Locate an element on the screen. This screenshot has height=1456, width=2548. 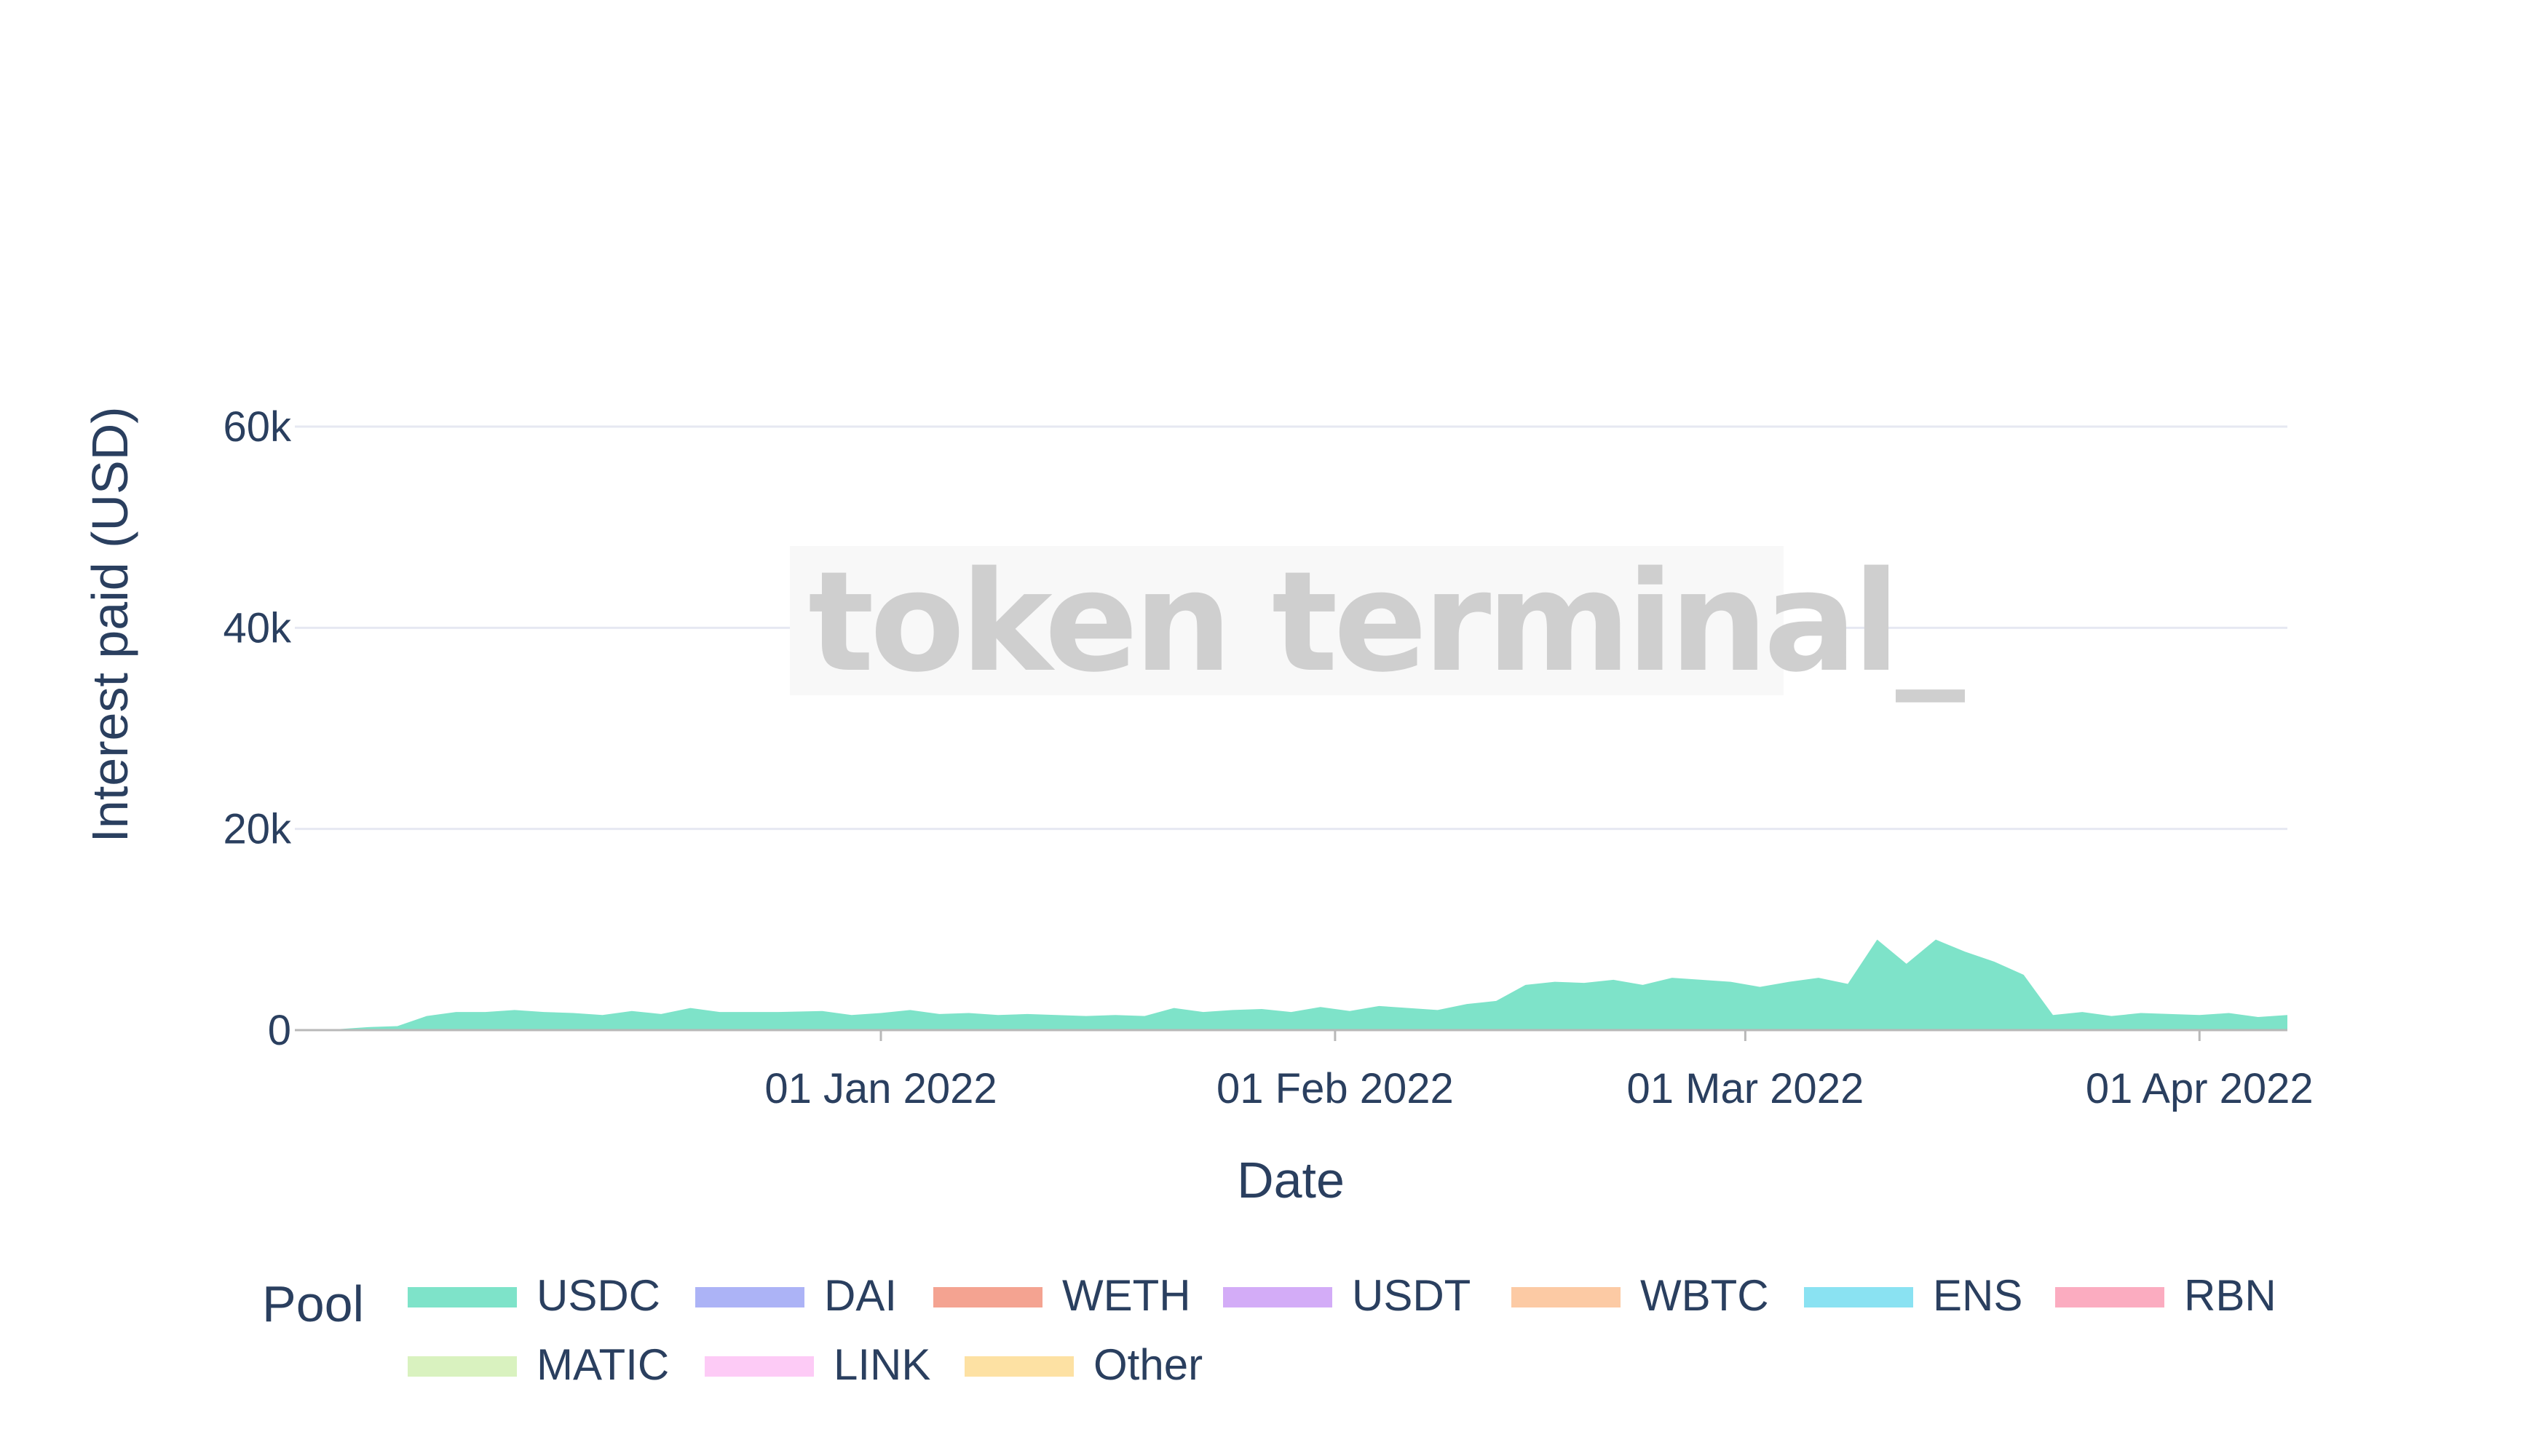
legend-label-ens: ENS is located at coordinates (1977, 1295).